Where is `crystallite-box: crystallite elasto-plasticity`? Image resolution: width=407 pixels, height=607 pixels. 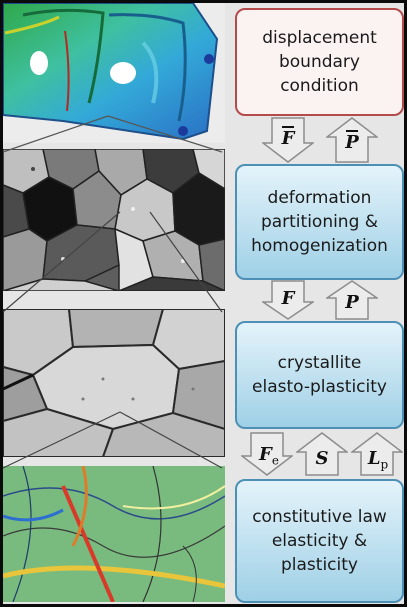
crystallite-box: crystallite elasto-plasticity is located at coordinates (319, 375).